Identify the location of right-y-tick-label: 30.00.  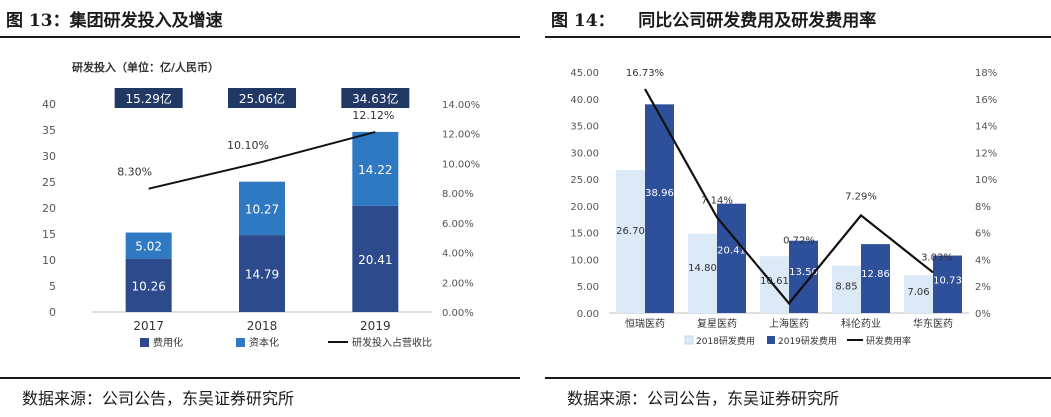
(584, 153).